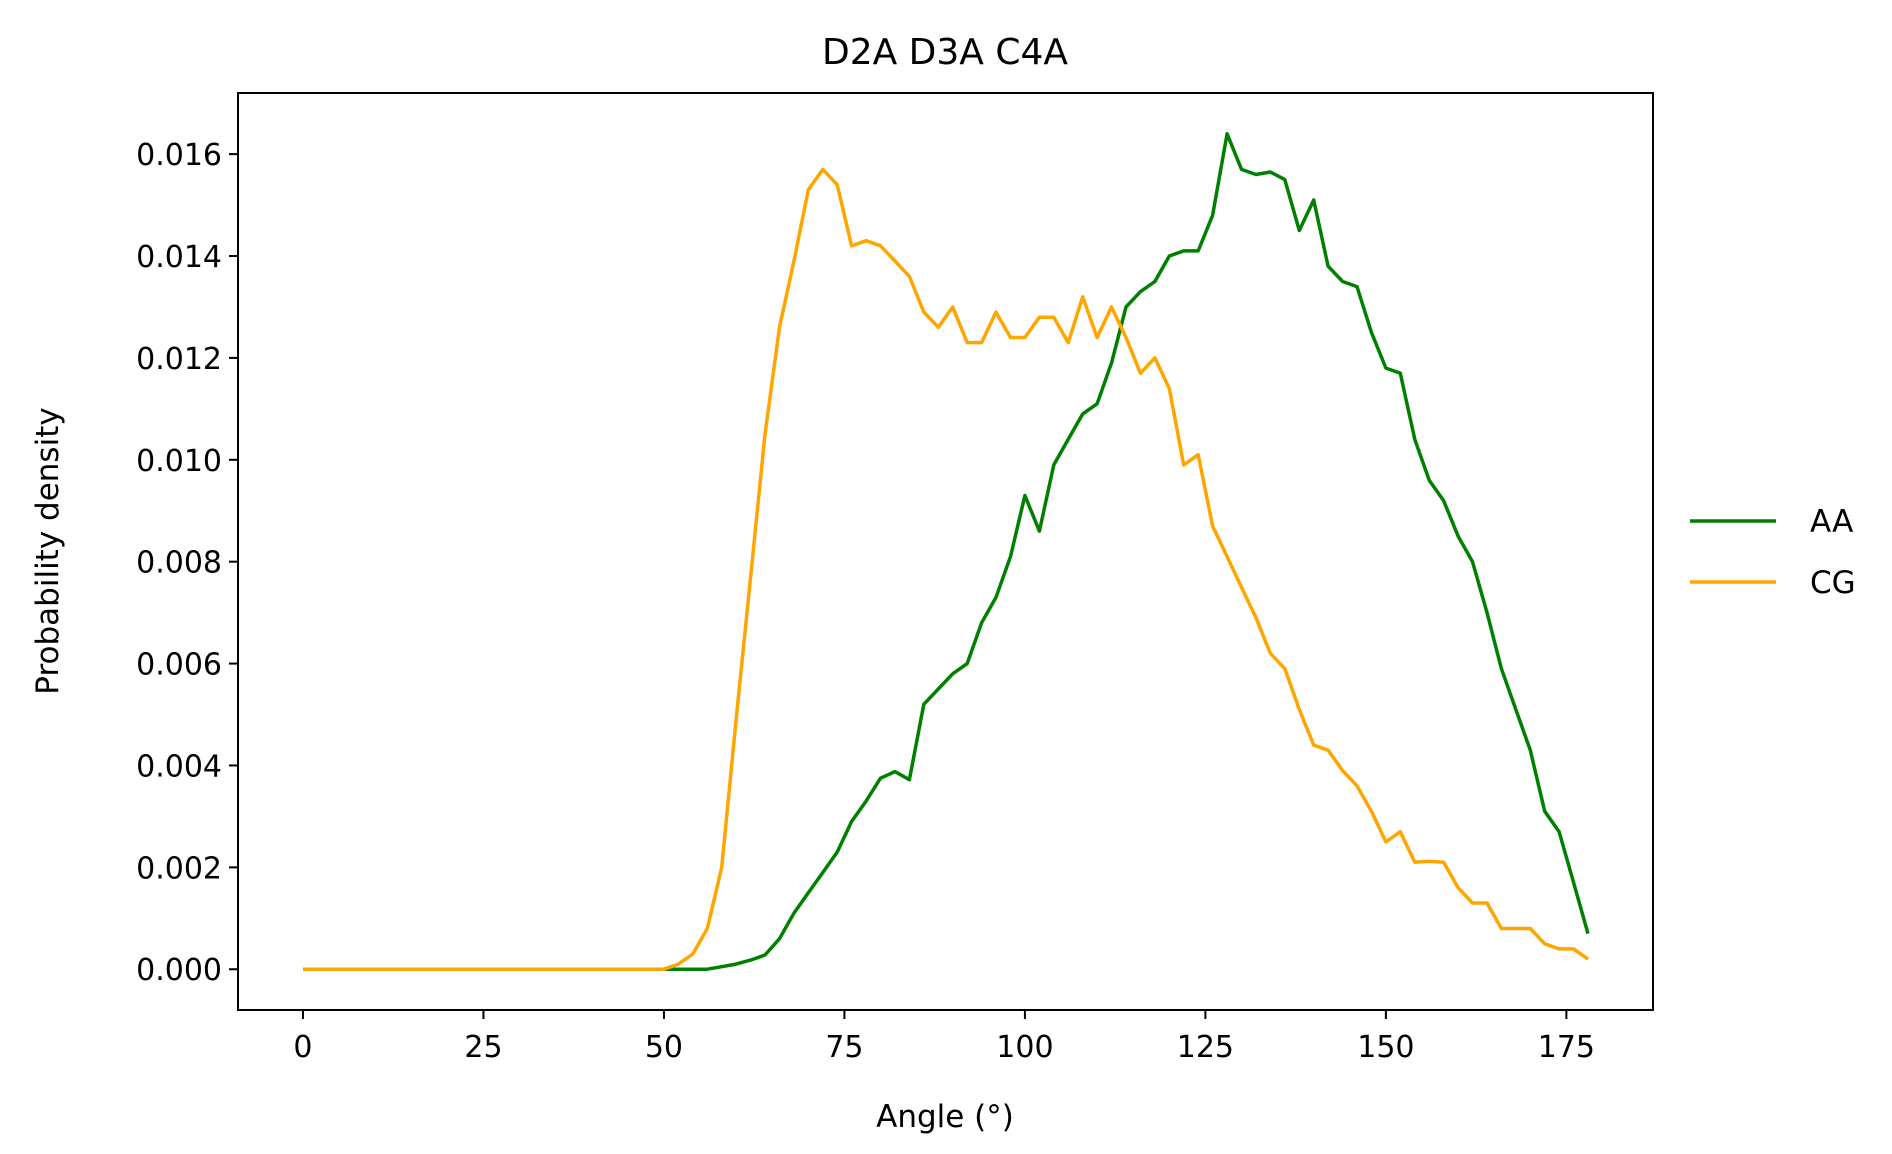 This screenshot has width=1892, height=1154. I want to click on y-tick-label: 0.006, so click(179, 665).